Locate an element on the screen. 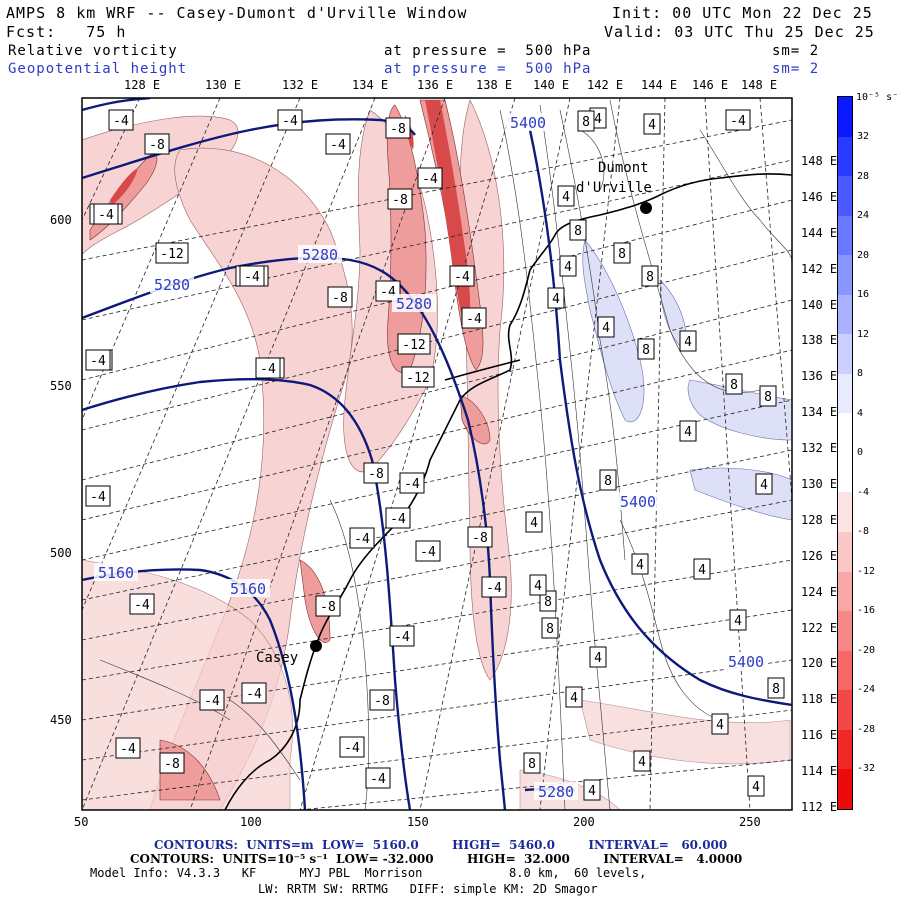 The width and height of the screenshot is (900, 900). colorbar-label: 0 is located at coordinates (860, 452).